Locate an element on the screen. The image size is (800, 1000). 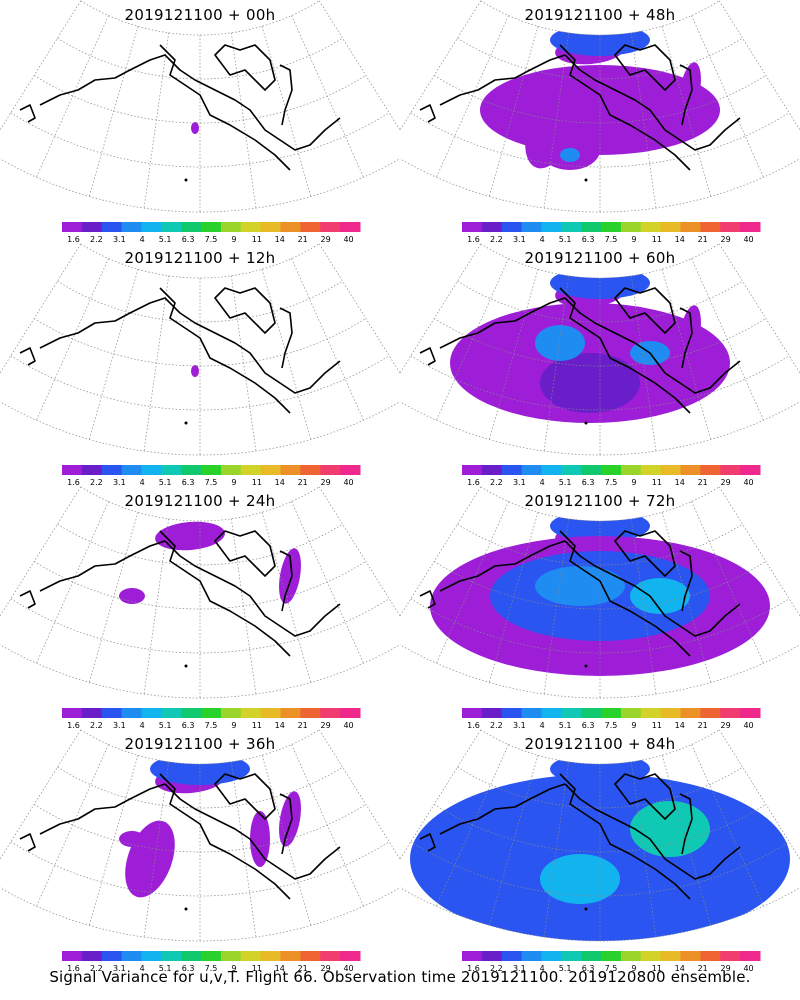
map-plot: 1.6 2.2 3.1 4 5.1 6.3 7.5 9 11 14 21 29 40 is located at coordinates (200, 608).